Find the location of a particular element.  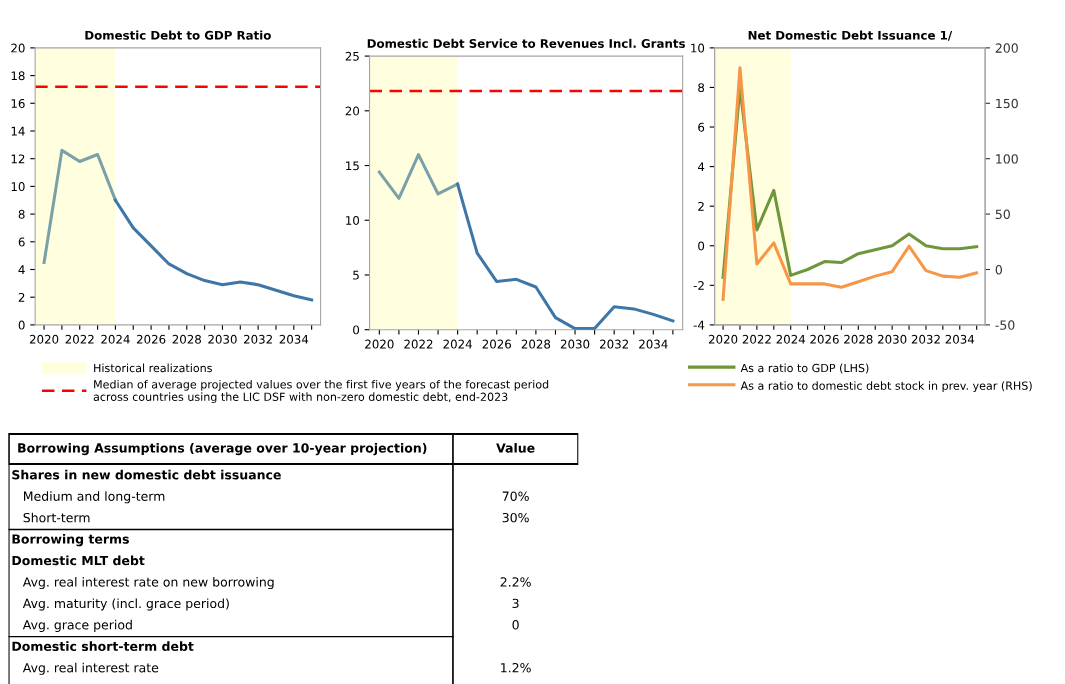

category-label: Short-term is located at coordinates (56, 517).